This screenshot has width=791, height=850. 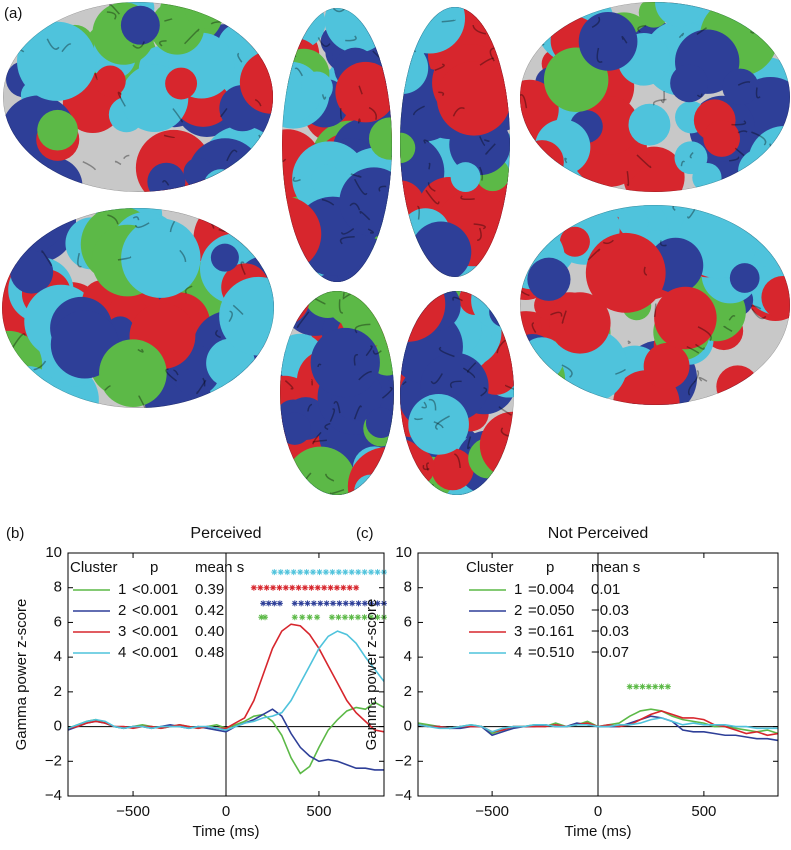 What do you see at coordinates (225, 533) in the screenshot?
I see `chart-title: Perceived` at bounding box center [225, 533].